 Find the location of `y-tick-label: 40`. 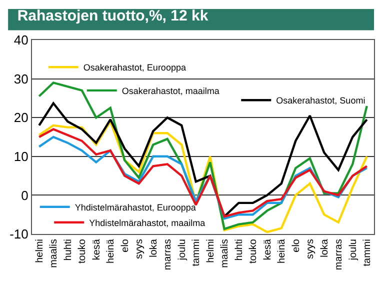

y-tick-label: 40 is located at coordinates (21, 40).